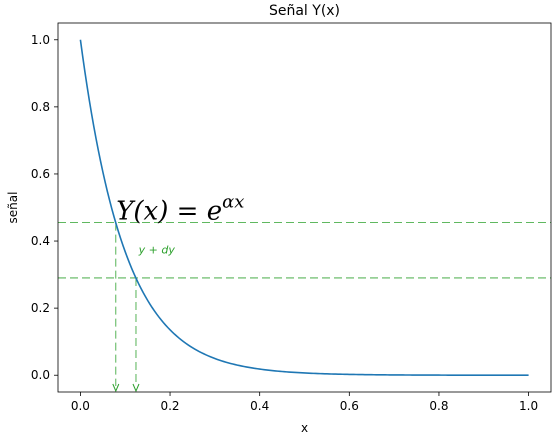  What do you see at coordinates (349, 406) in the screenshot?
I see `x-tick-label: 0.6` at bounding box center [349, 406].